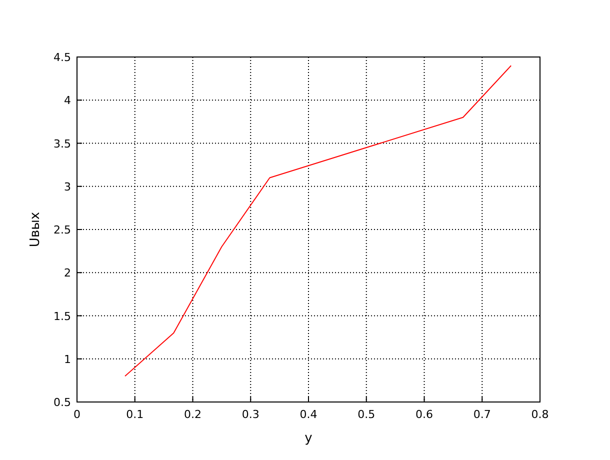  What do you see at coordinates (62, 143) in the screenshot?
I see `y-tick-label: 3.5` at bounding box center [62, 143].